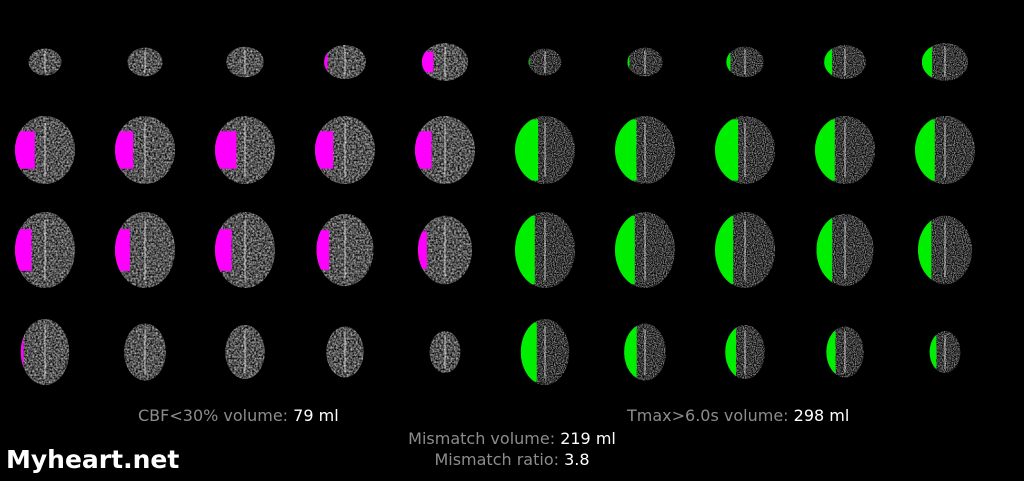  I want to click on tmax-volume-value: 298 ml, so click(821, 415).